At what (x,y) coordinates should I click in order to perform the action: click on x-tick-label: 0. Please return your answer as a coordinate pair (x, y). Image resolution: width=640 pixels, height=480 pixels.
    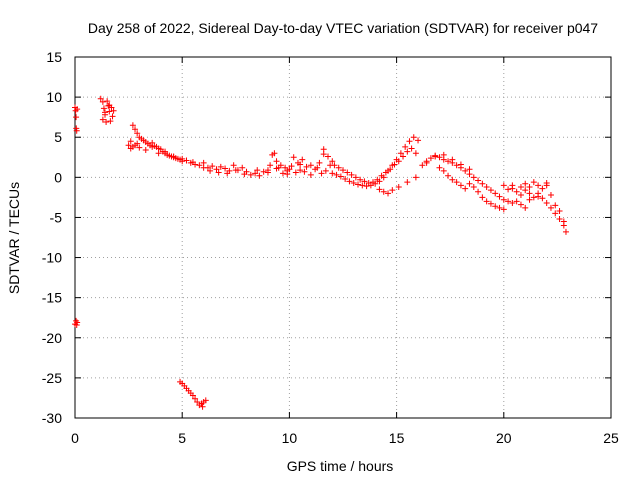
    Looking at the image, I should click on (75, 438).